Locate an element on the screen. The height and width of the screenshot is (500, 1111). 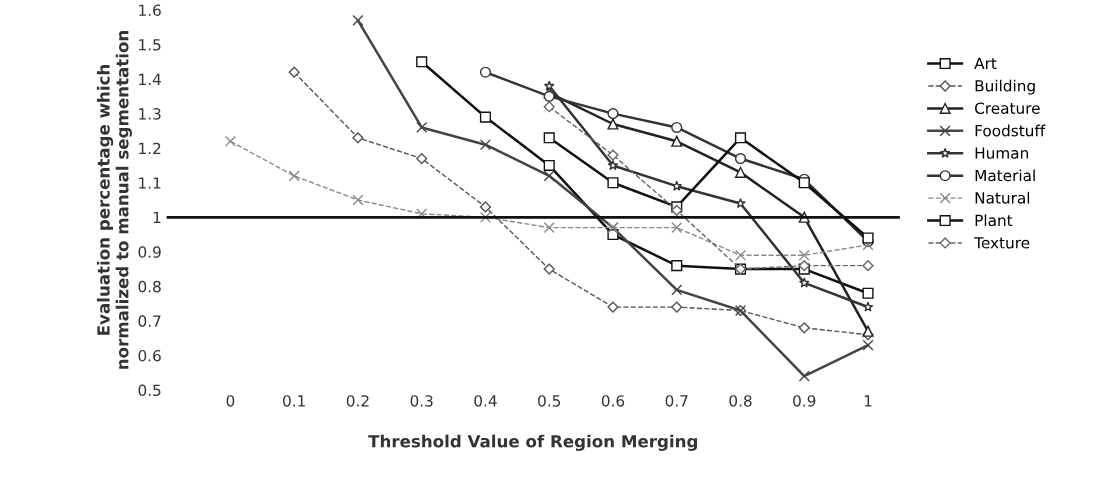
x-tick-label: 0.7 is located at coordinates (676, 401).